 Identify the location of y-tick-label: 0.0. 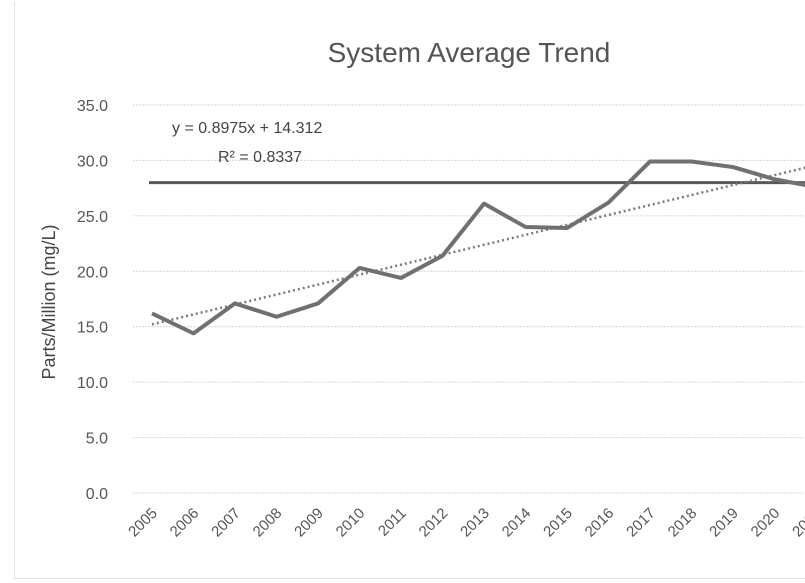
(97, 494).